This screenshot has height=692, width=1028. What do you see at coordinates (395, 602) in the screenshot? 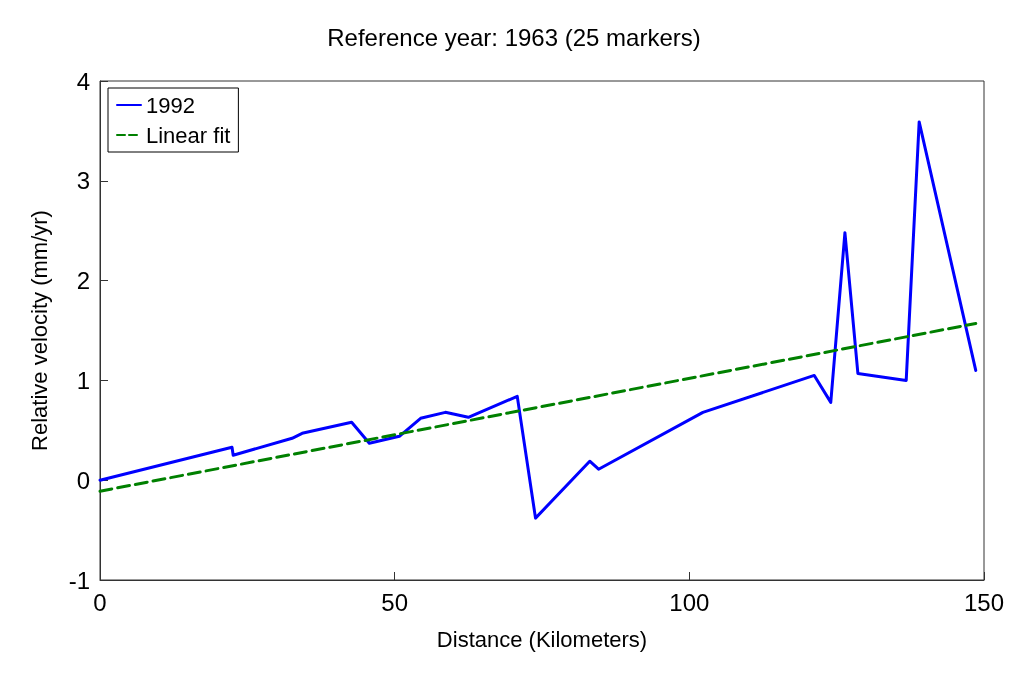
I see `x-tick-label: 50` at bounding box center [395, 602].